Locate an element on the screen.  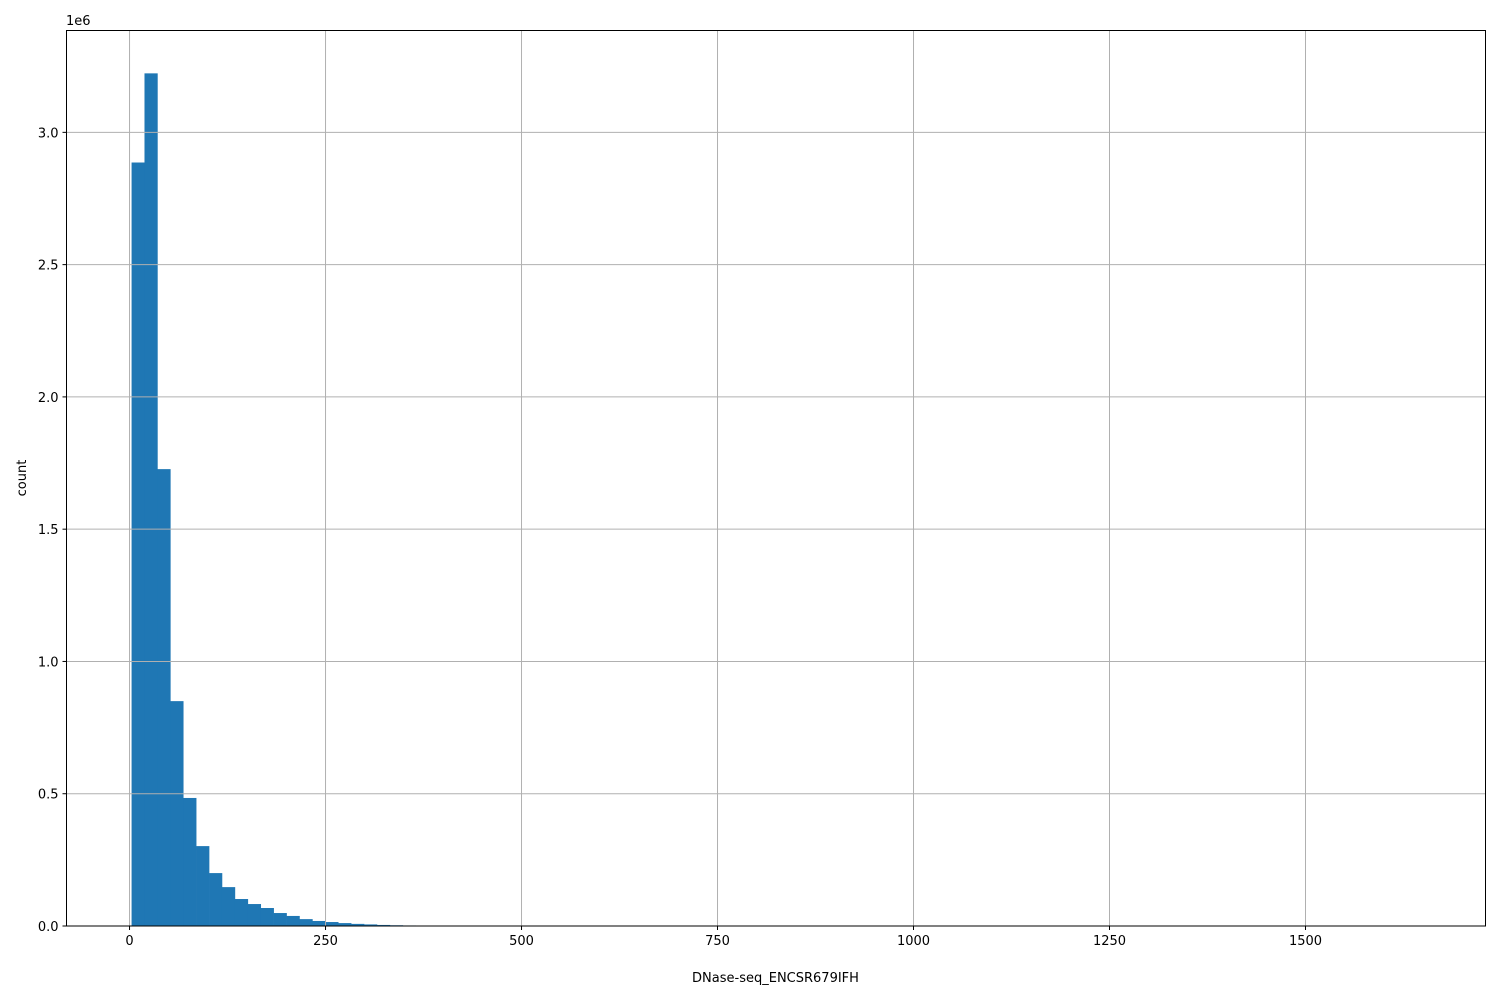
y-offset-label: 1e6 is located at coordinates (78, 21).